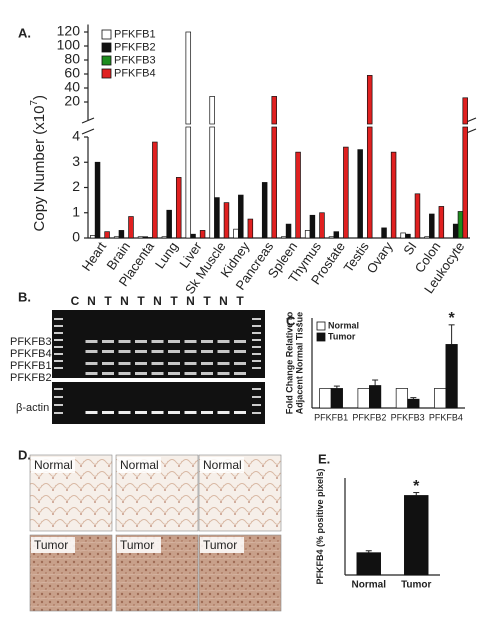 This screenshot has height=623, width=500. I want to click on y-axis-label: PFKFB4 (% positive pixels), so click(320, 526).